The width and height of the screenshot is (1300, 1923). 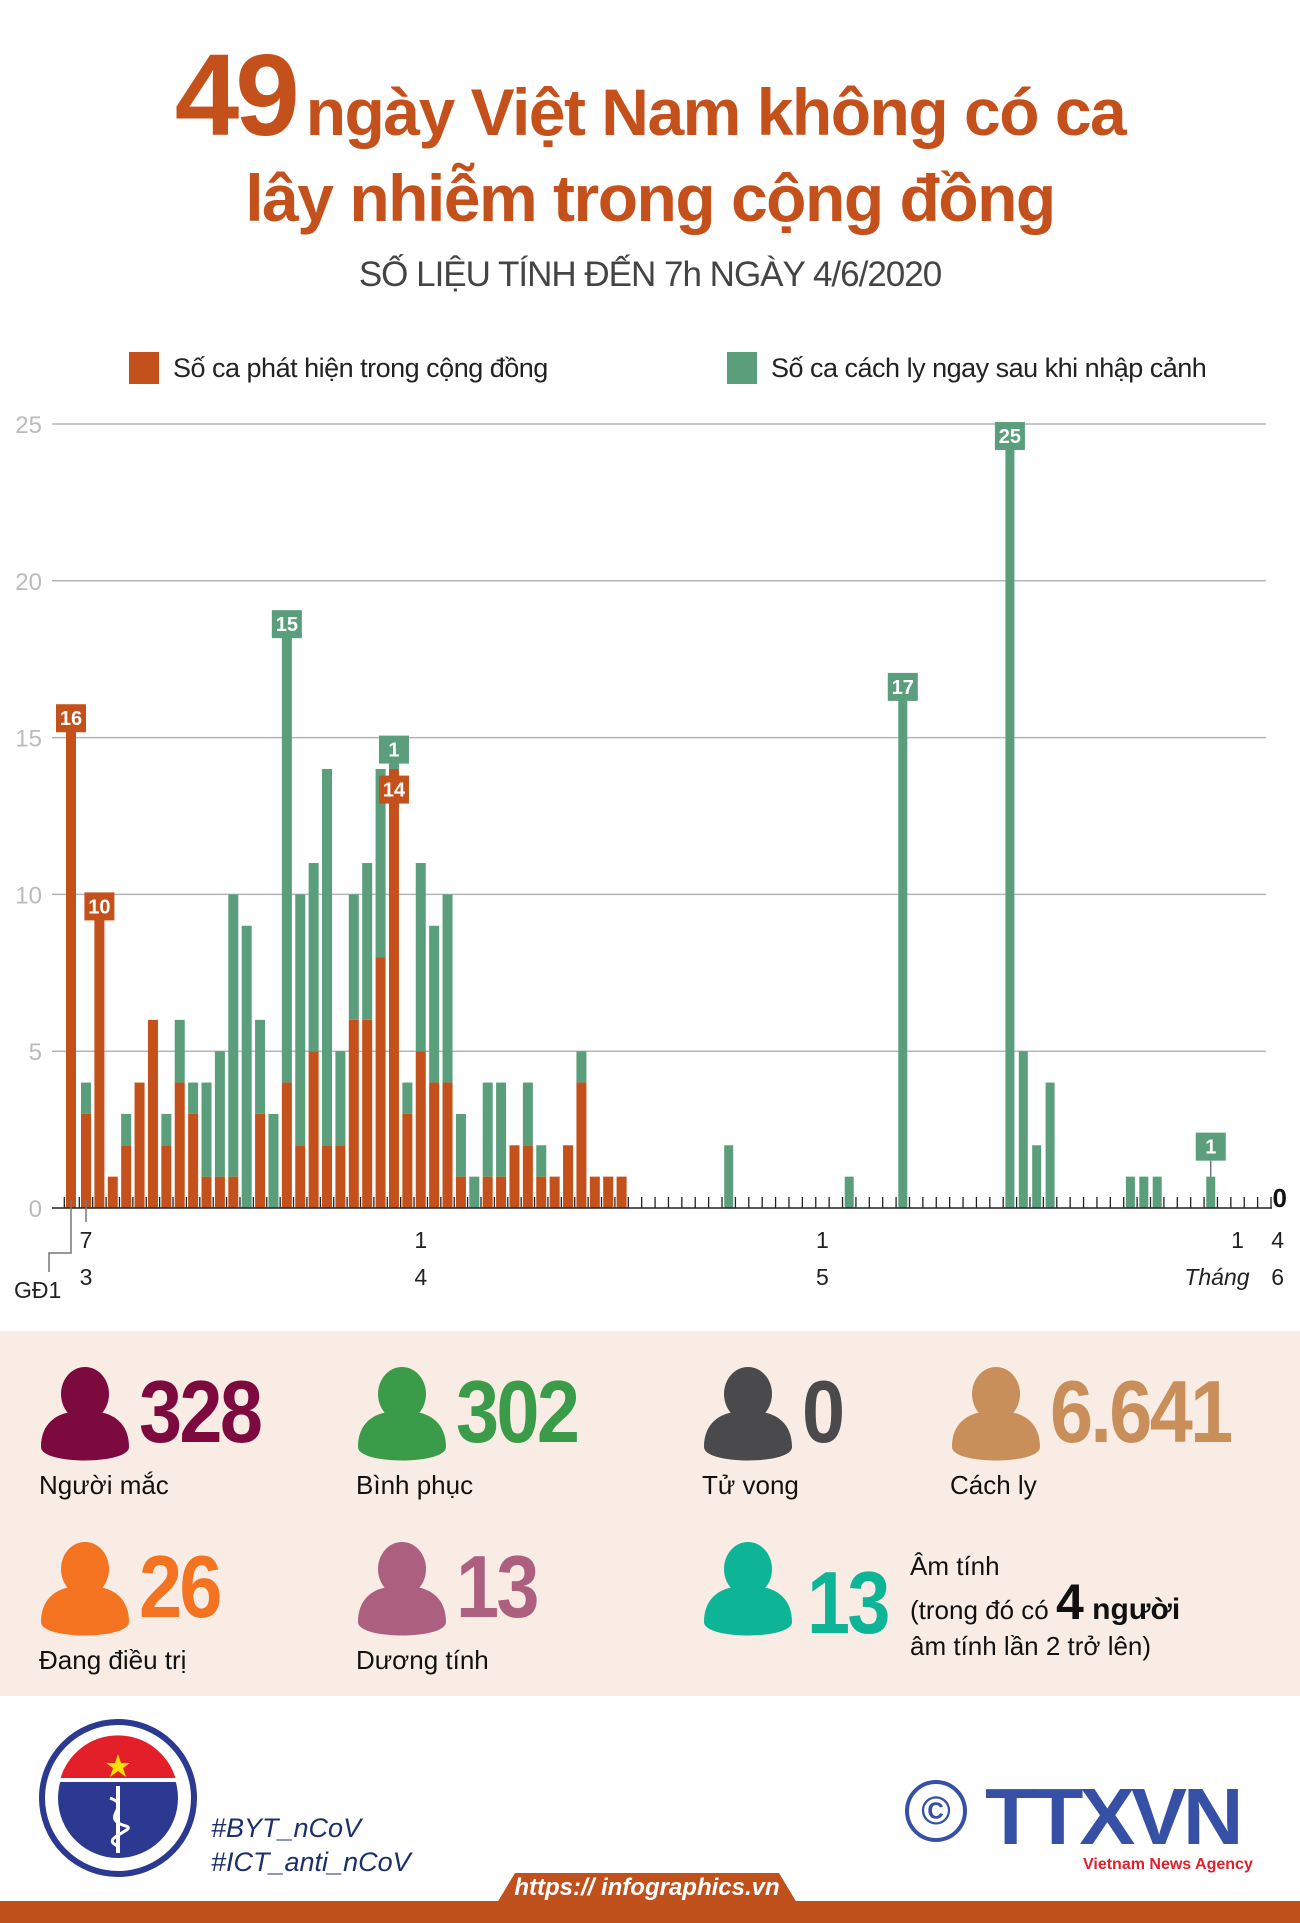 I want to click on data-label: 10, so click(x=99, y=907).